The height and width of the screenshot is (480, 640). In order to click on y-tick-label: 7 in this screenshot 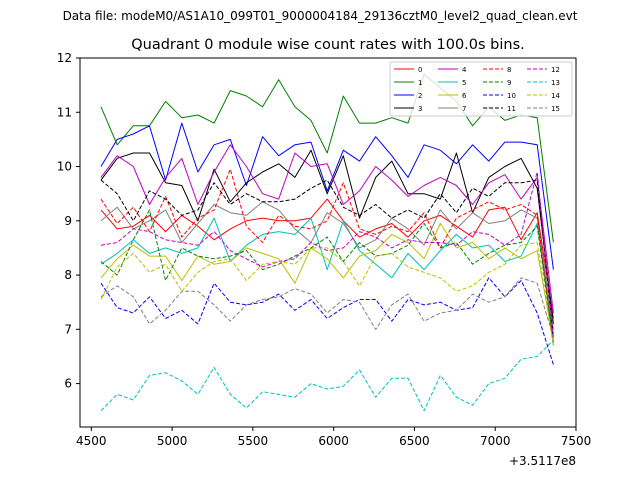, I will do `click(68, 329)`.